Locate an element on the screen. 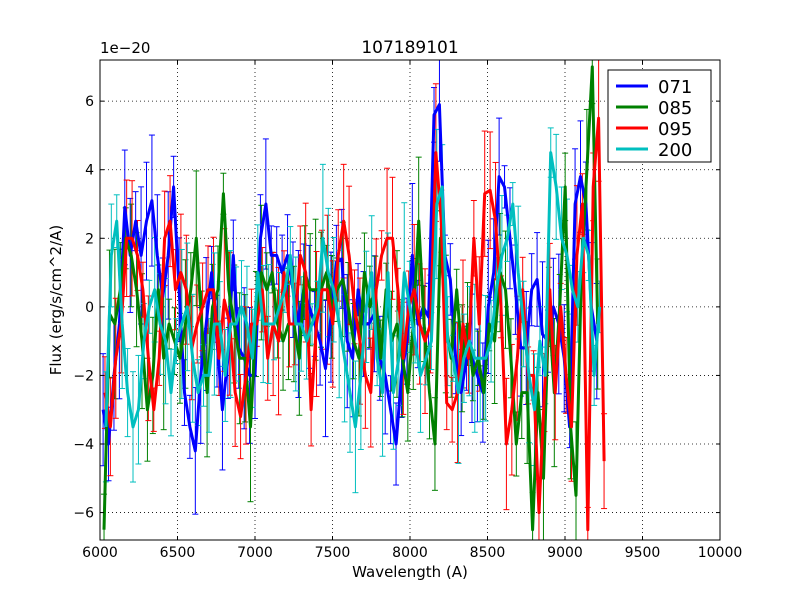 This screenshot has width=800, height=600. y-axis-label: Flux (erg/s/cm^2/A) is located at coordinates (56, 300).